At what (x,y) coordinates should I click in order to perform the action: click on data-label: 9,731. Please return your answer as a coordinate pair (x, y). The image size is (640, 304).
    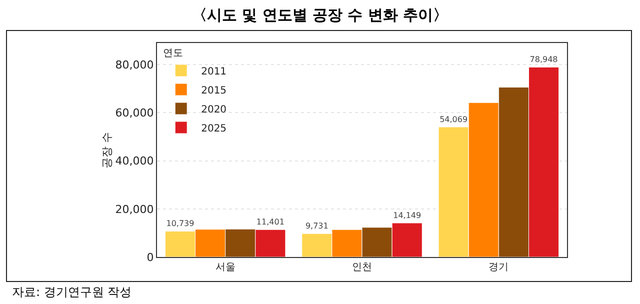
    Looking at the image, I should click on (316, 226).